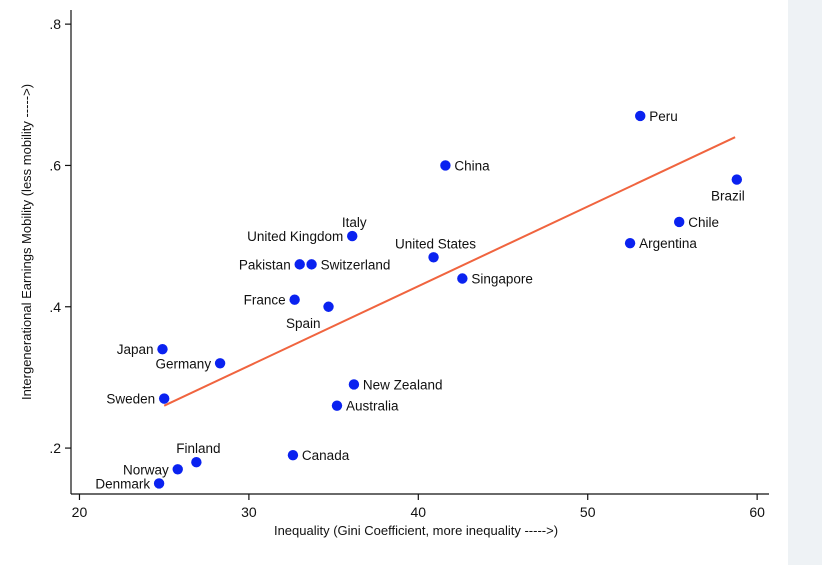  I want to click on point-label: New Zealand, so click(403, 384).